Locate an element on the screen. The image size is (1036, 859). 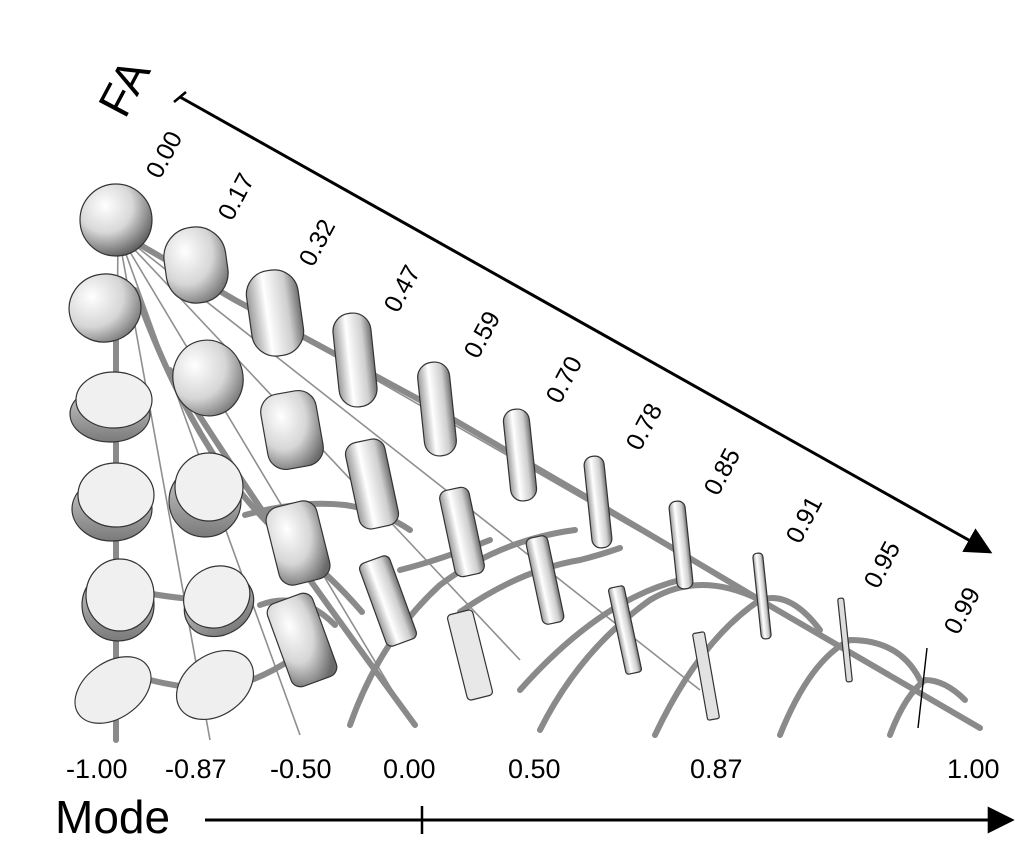
fa-label: 0.17 is located at coordinates (237, 197).